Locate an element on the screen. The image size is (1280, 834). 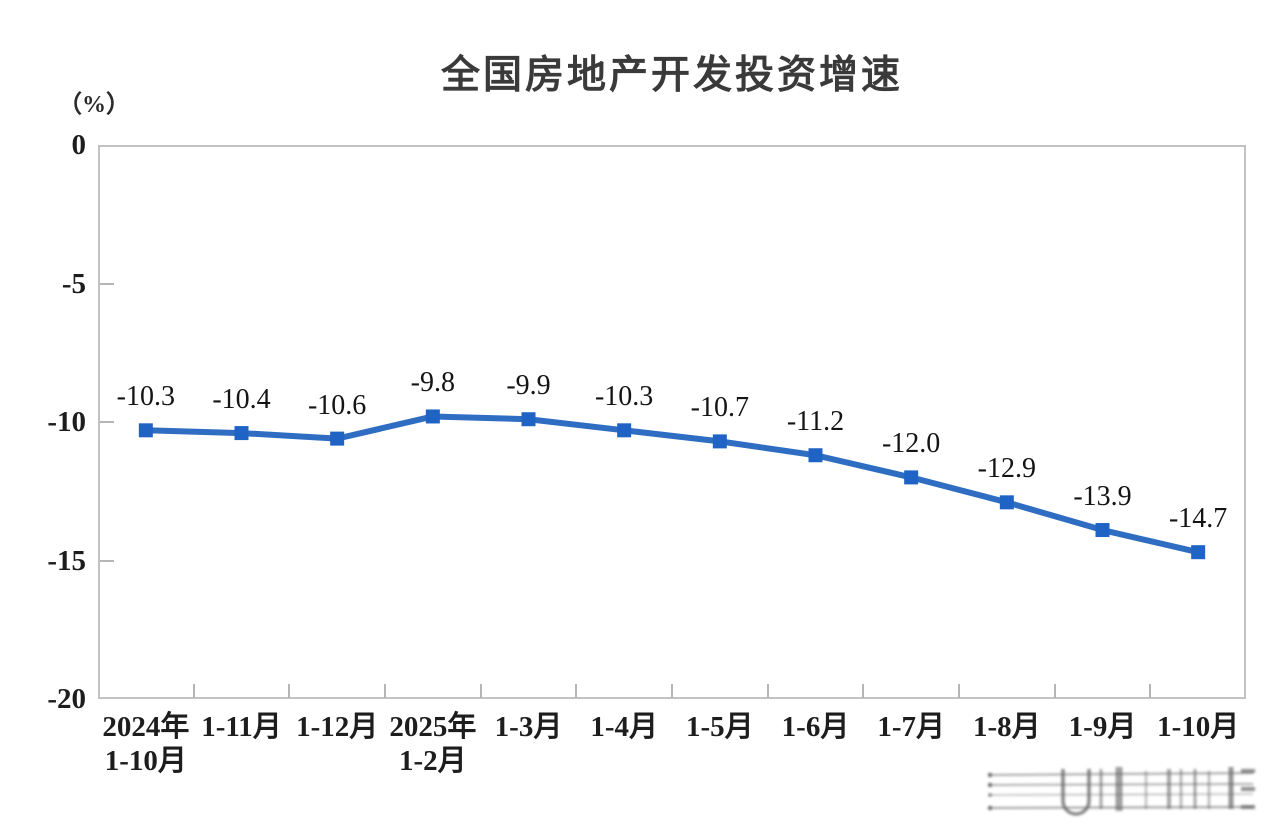
data-point-label: -9.8 is located at coordinates (432, 383).